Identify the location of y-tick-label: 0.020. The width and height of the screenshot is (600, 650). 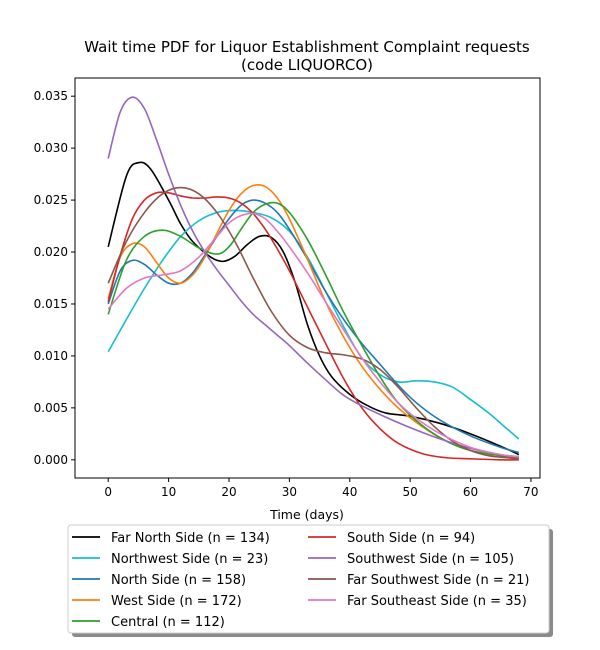
(51, 252).